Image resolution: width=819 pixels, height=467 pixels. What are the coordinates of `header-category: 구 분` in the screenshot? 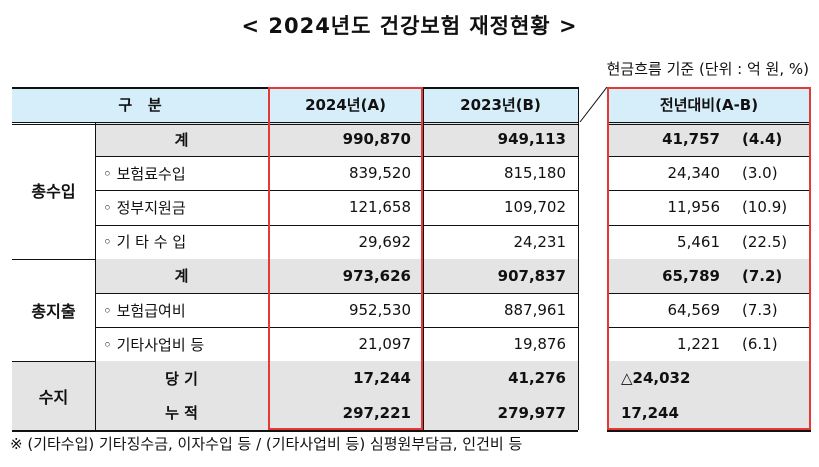 It's located at (140, 105).